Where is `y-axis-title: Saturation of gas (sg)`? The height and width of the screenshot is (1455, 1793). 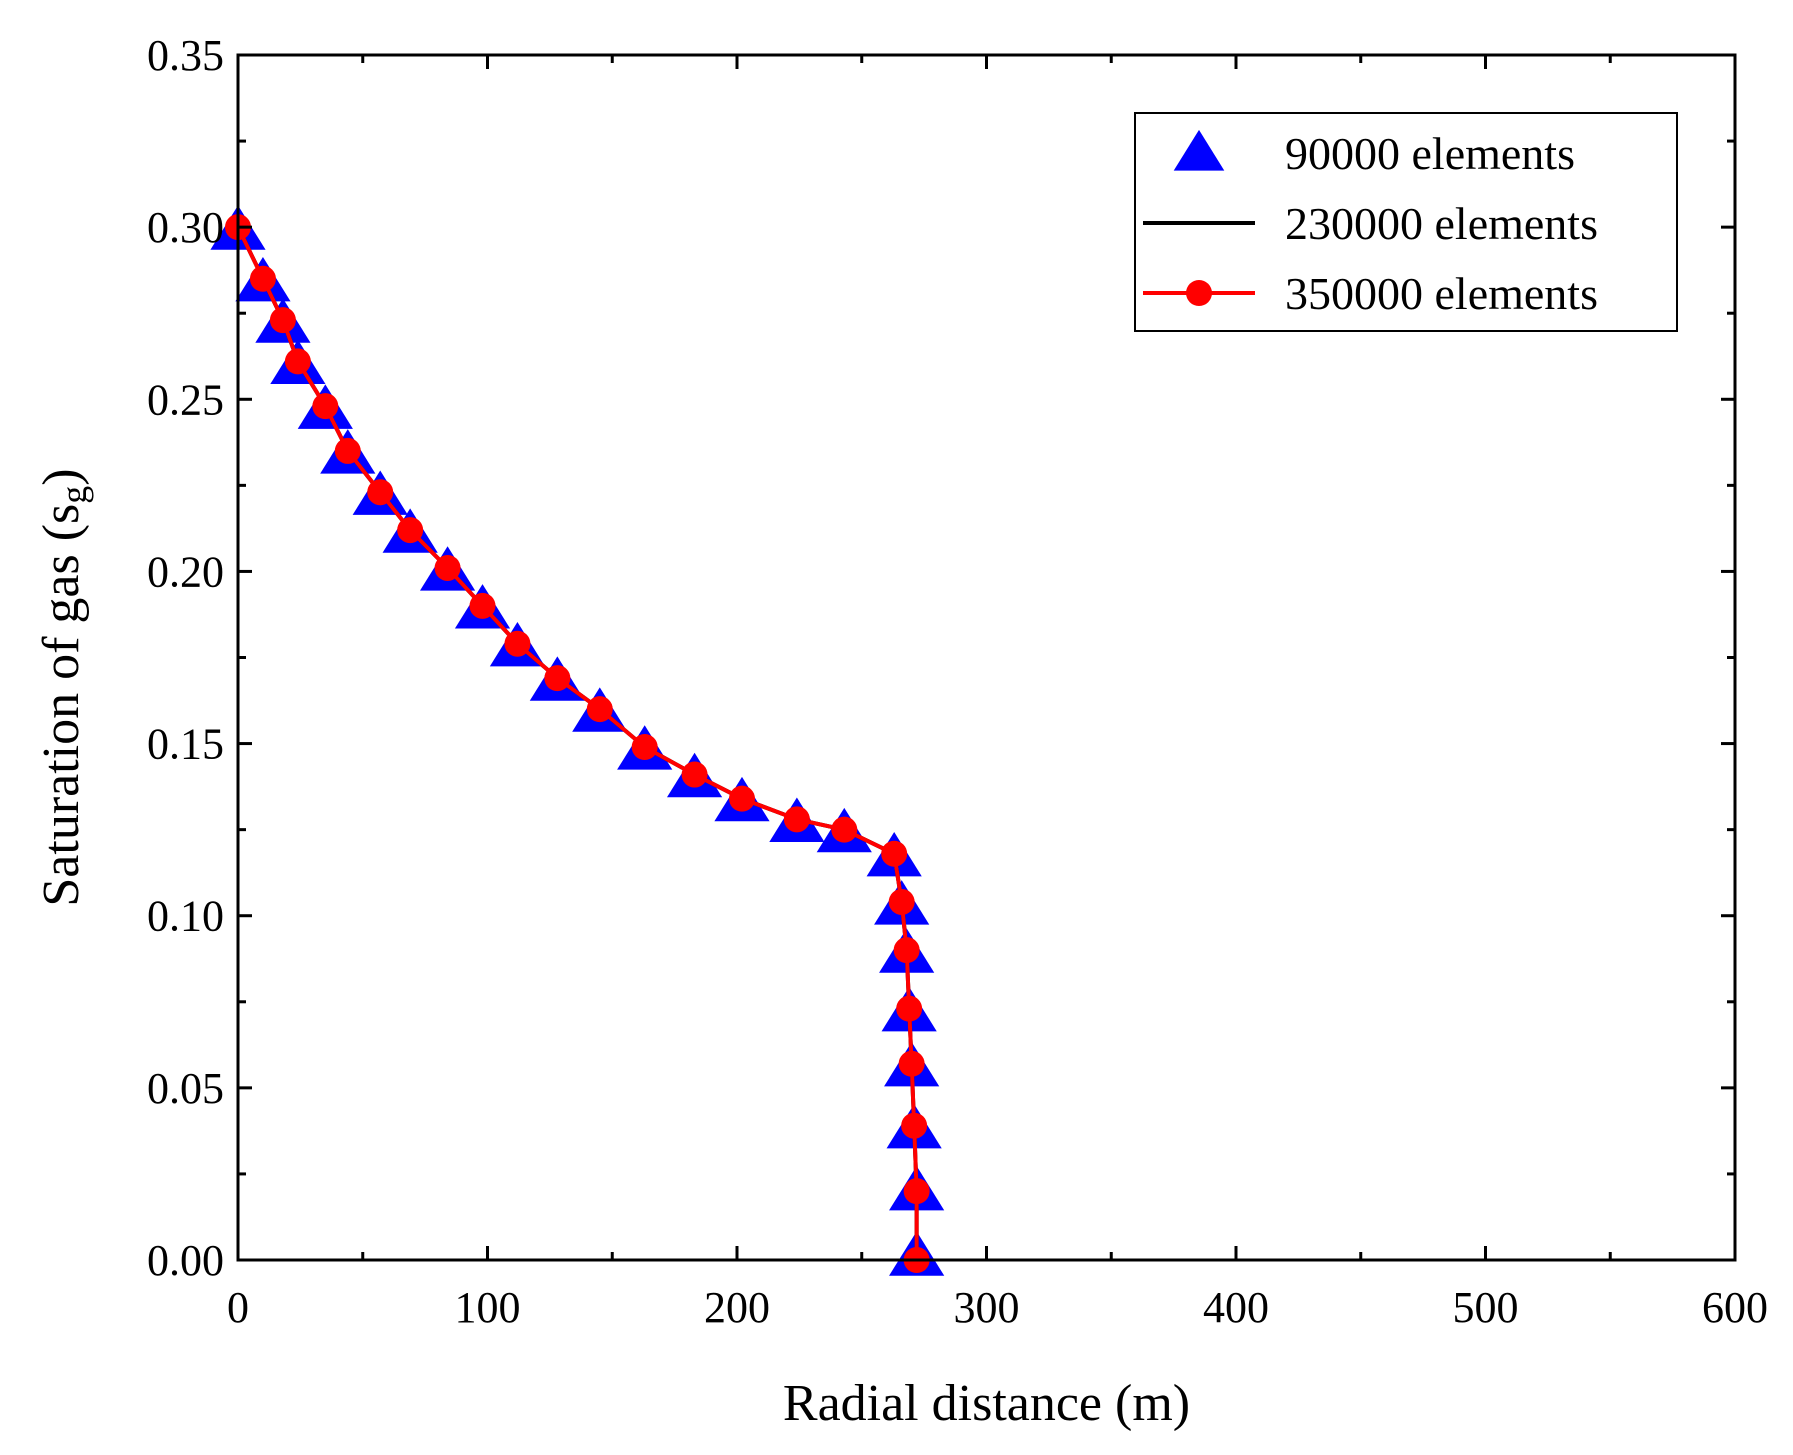 y-axis-title: Saturation of gas (sg) is located at coordinates (63, 687).